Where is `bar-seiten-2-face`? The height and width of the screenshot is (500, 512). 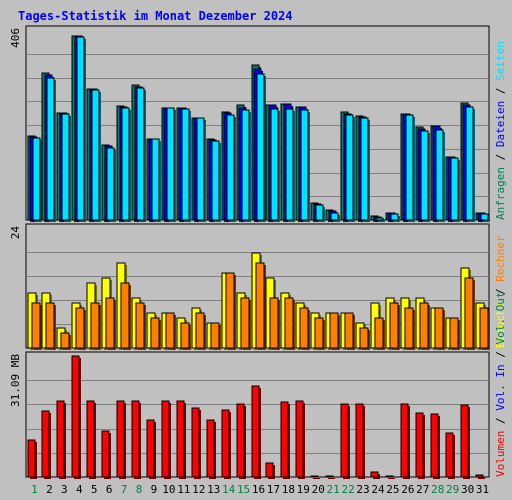 bar-seiten-2-face is located at coordinates (50, 149).